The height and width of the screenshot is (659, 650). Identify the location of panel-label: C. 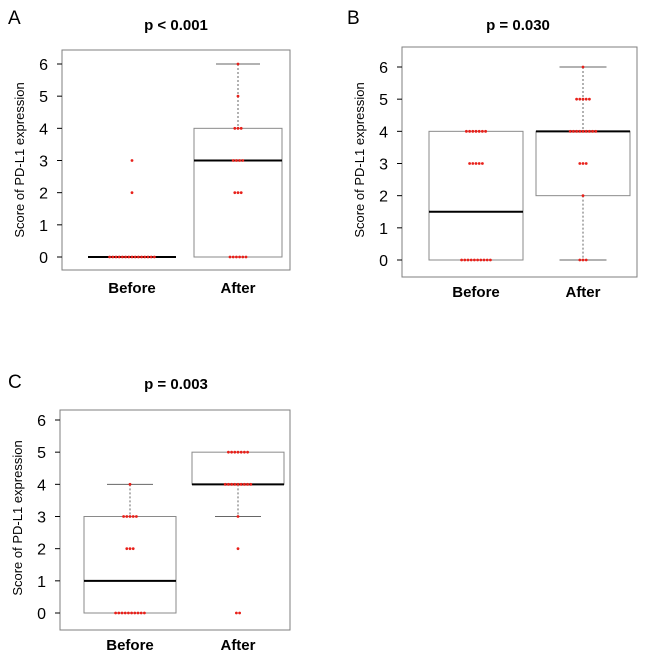
(15, 382).